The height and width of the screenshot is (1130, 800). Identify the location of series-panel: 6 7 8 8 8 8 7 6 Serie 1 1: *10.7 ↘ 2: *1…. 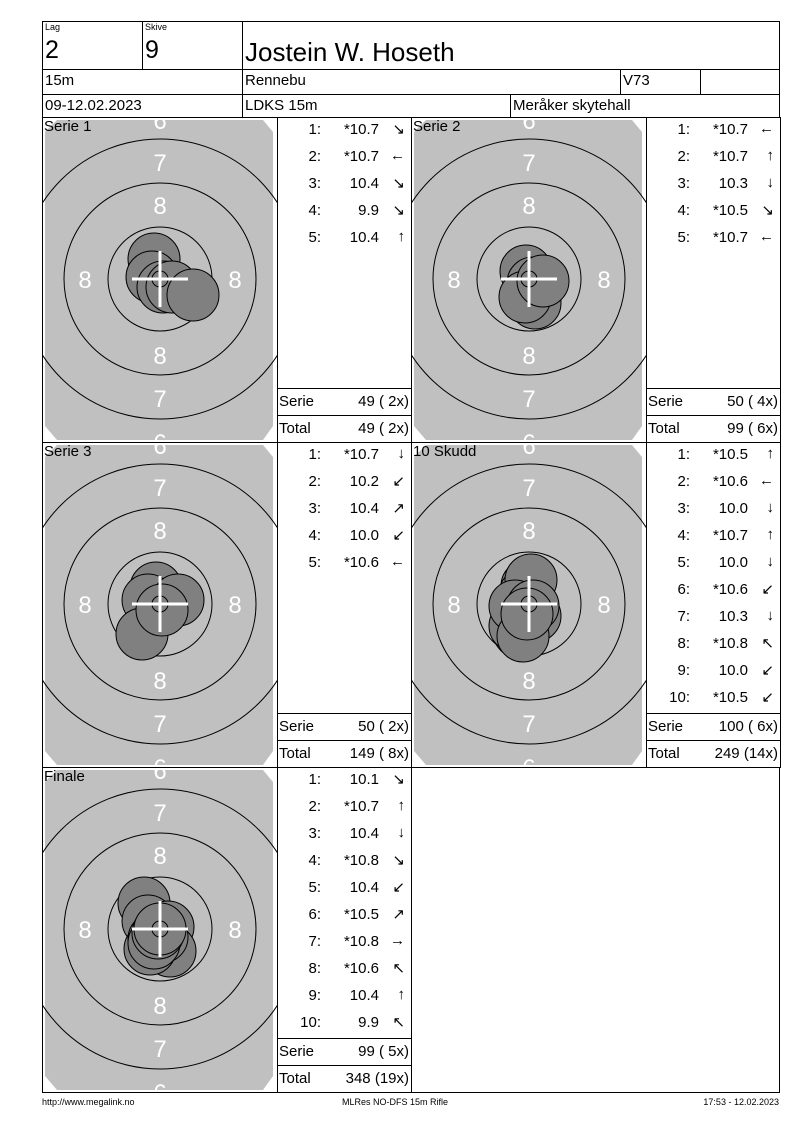
(227, 282).